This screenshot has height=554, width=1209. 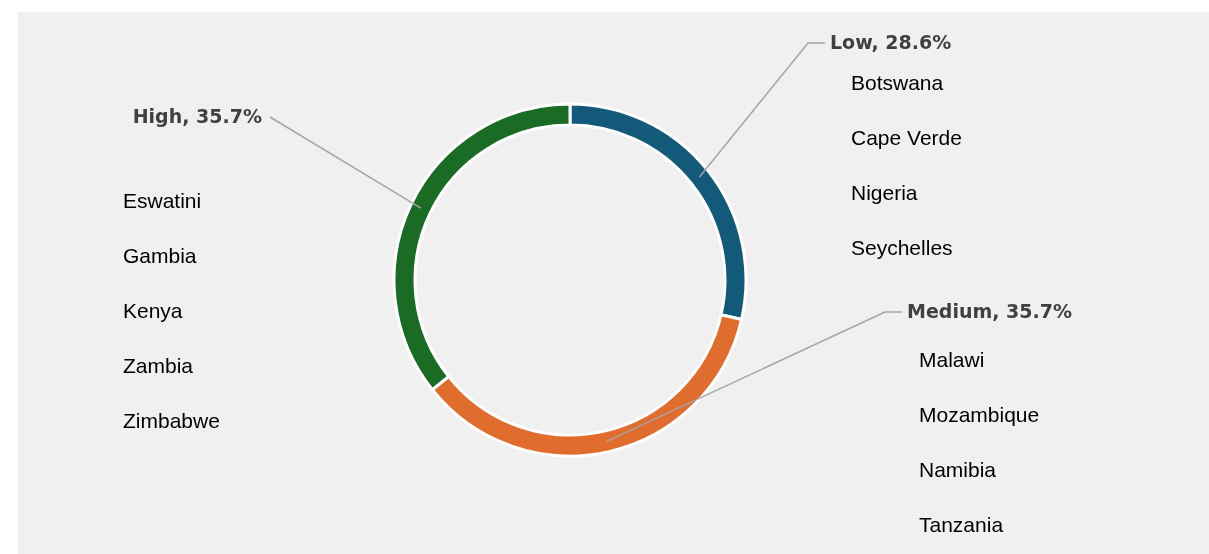 I want to click on slice-label: High, 35.7%, so click(x=197, y=115).